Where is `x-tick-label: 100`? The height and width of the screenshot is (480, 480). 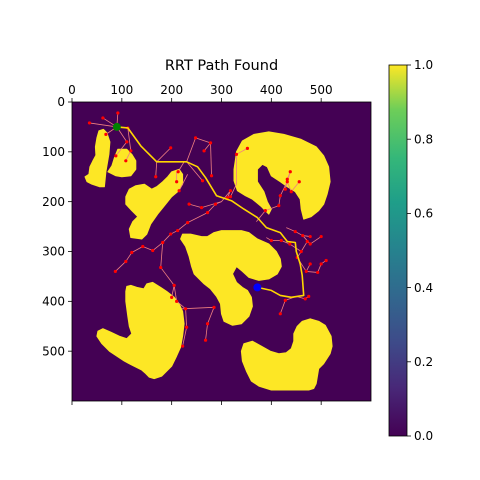 x-tick-label: 100 is located at coordinates (121, 90).